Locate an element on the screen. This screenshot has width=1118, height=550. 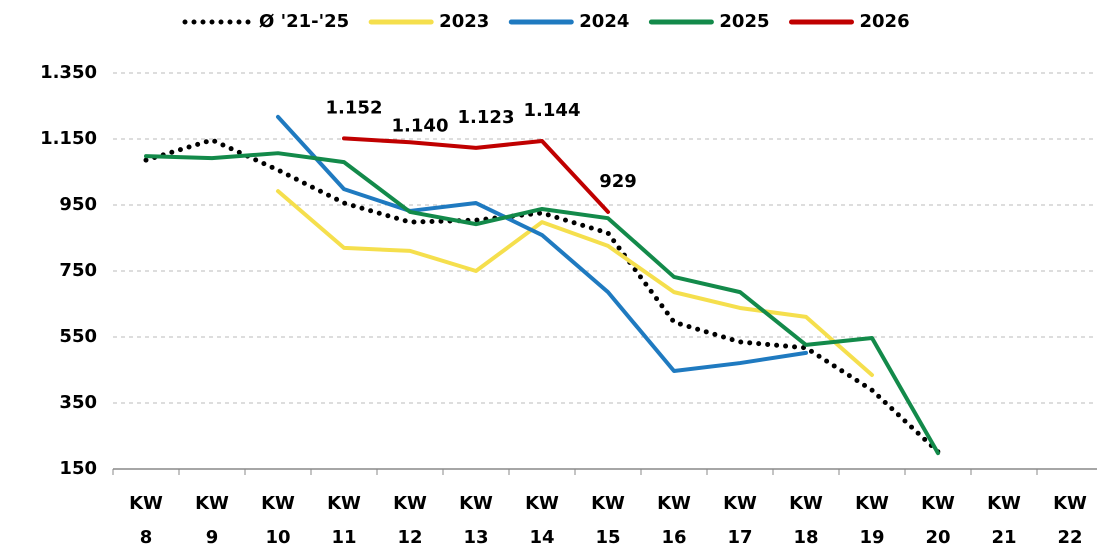
y-tick-label: 550 is located at coordinates (78, 336).